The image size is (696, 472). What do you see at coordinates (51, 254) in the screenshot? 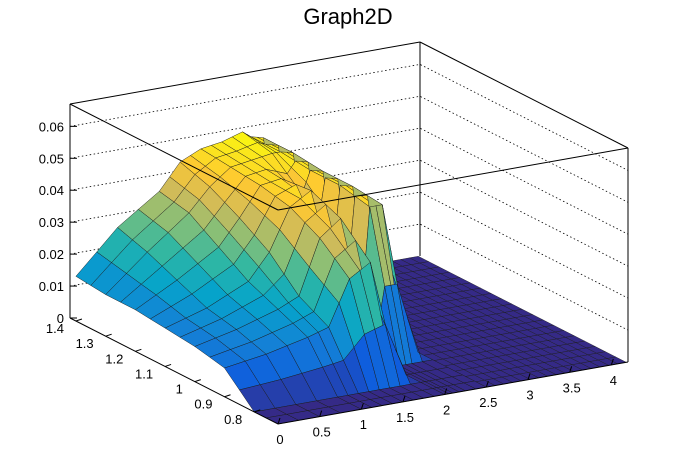
I see `z-tick-label: 0.02` at bounding box center [51, 254].